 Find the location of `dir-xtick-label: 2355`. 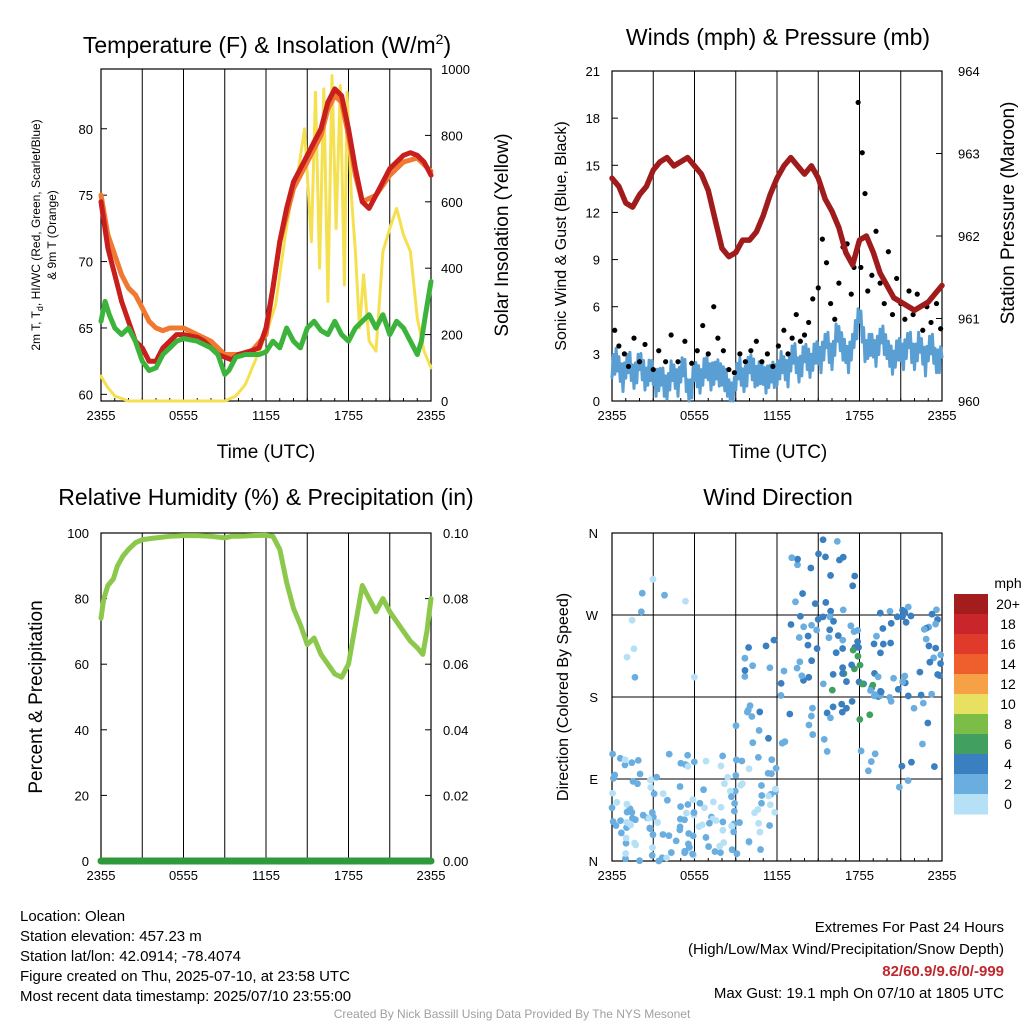

dir-xtick-label: 2355 is located at coordinates (942, 875).